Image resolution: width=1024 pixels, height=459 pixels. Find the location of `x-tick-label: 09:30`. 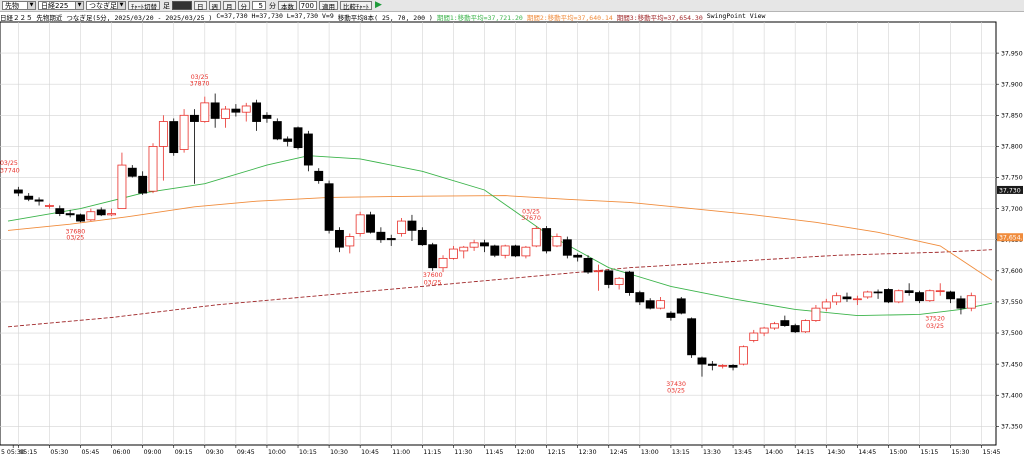

x-tick-label: 09:30 is located at coordinates (215, 452).